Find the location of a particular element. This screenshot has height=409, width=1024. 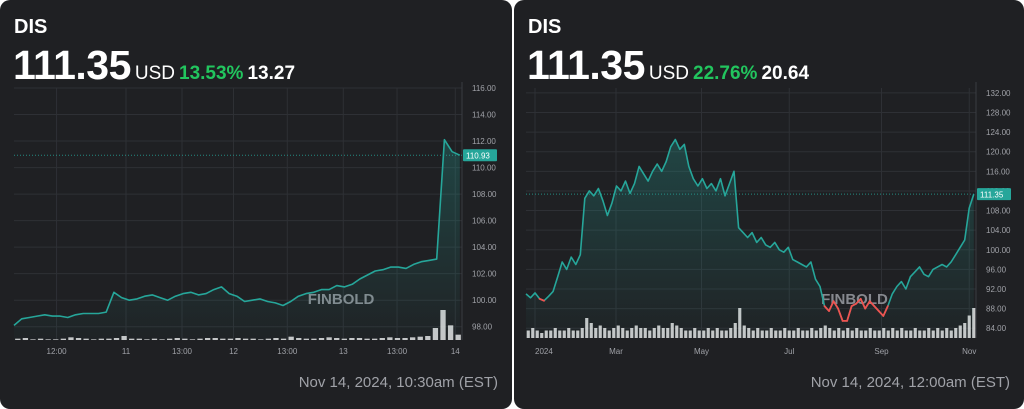

y-tick-label: 120.00 is located at coordinates (998, 152).